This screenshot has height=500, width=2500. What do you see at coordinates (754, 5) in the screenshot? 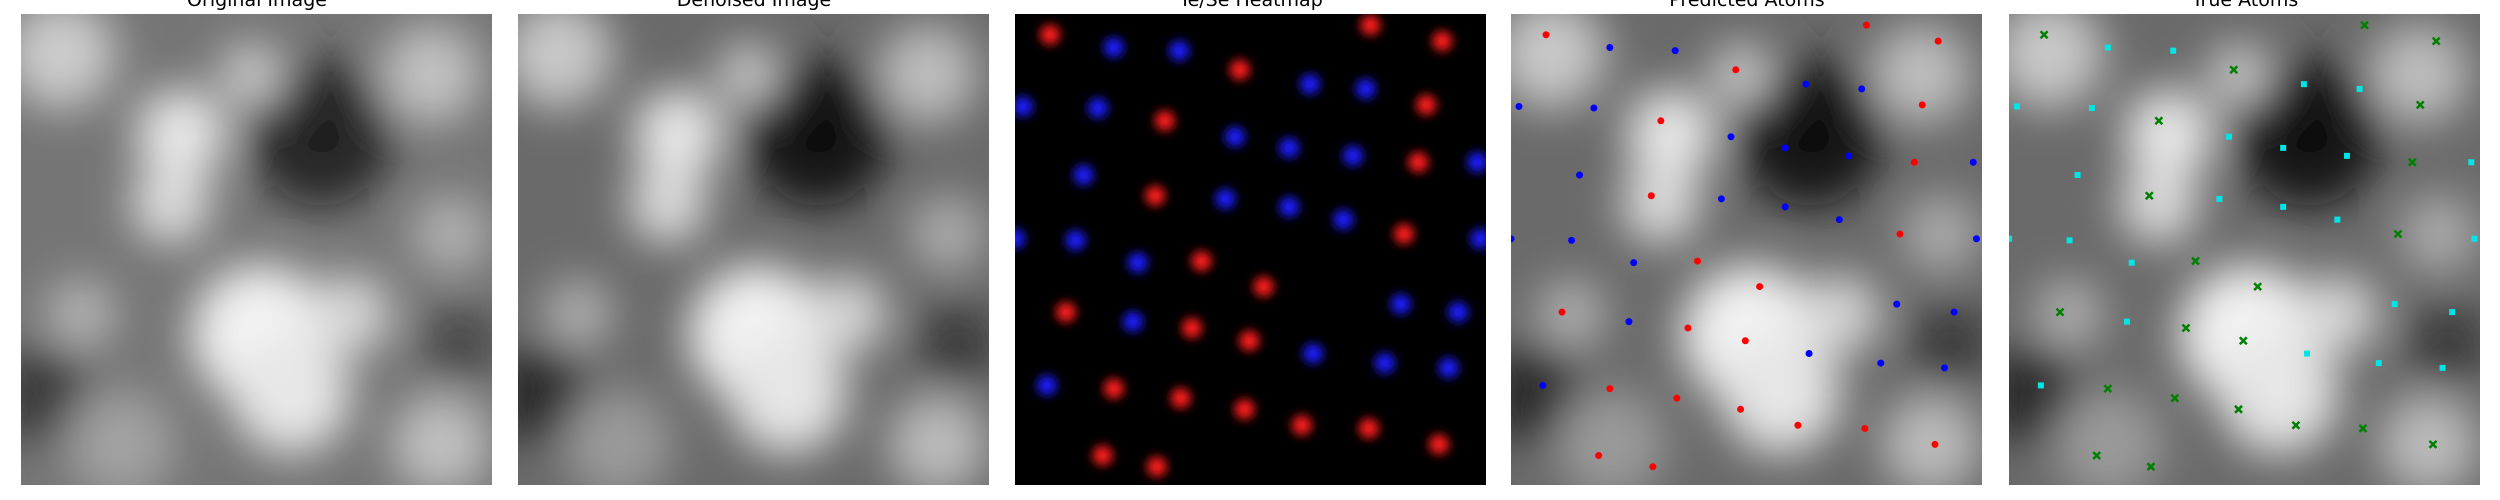
I see `panel-title: Denoised Image` at bounding box center [754, 5].